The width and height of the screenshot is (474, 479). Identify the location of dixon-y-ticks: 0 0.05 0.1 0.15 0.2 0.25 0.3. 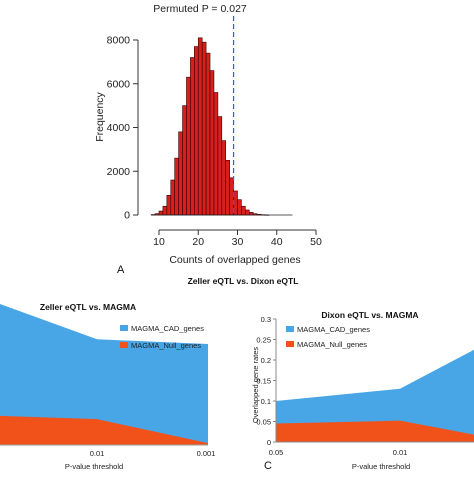
(266, 381).